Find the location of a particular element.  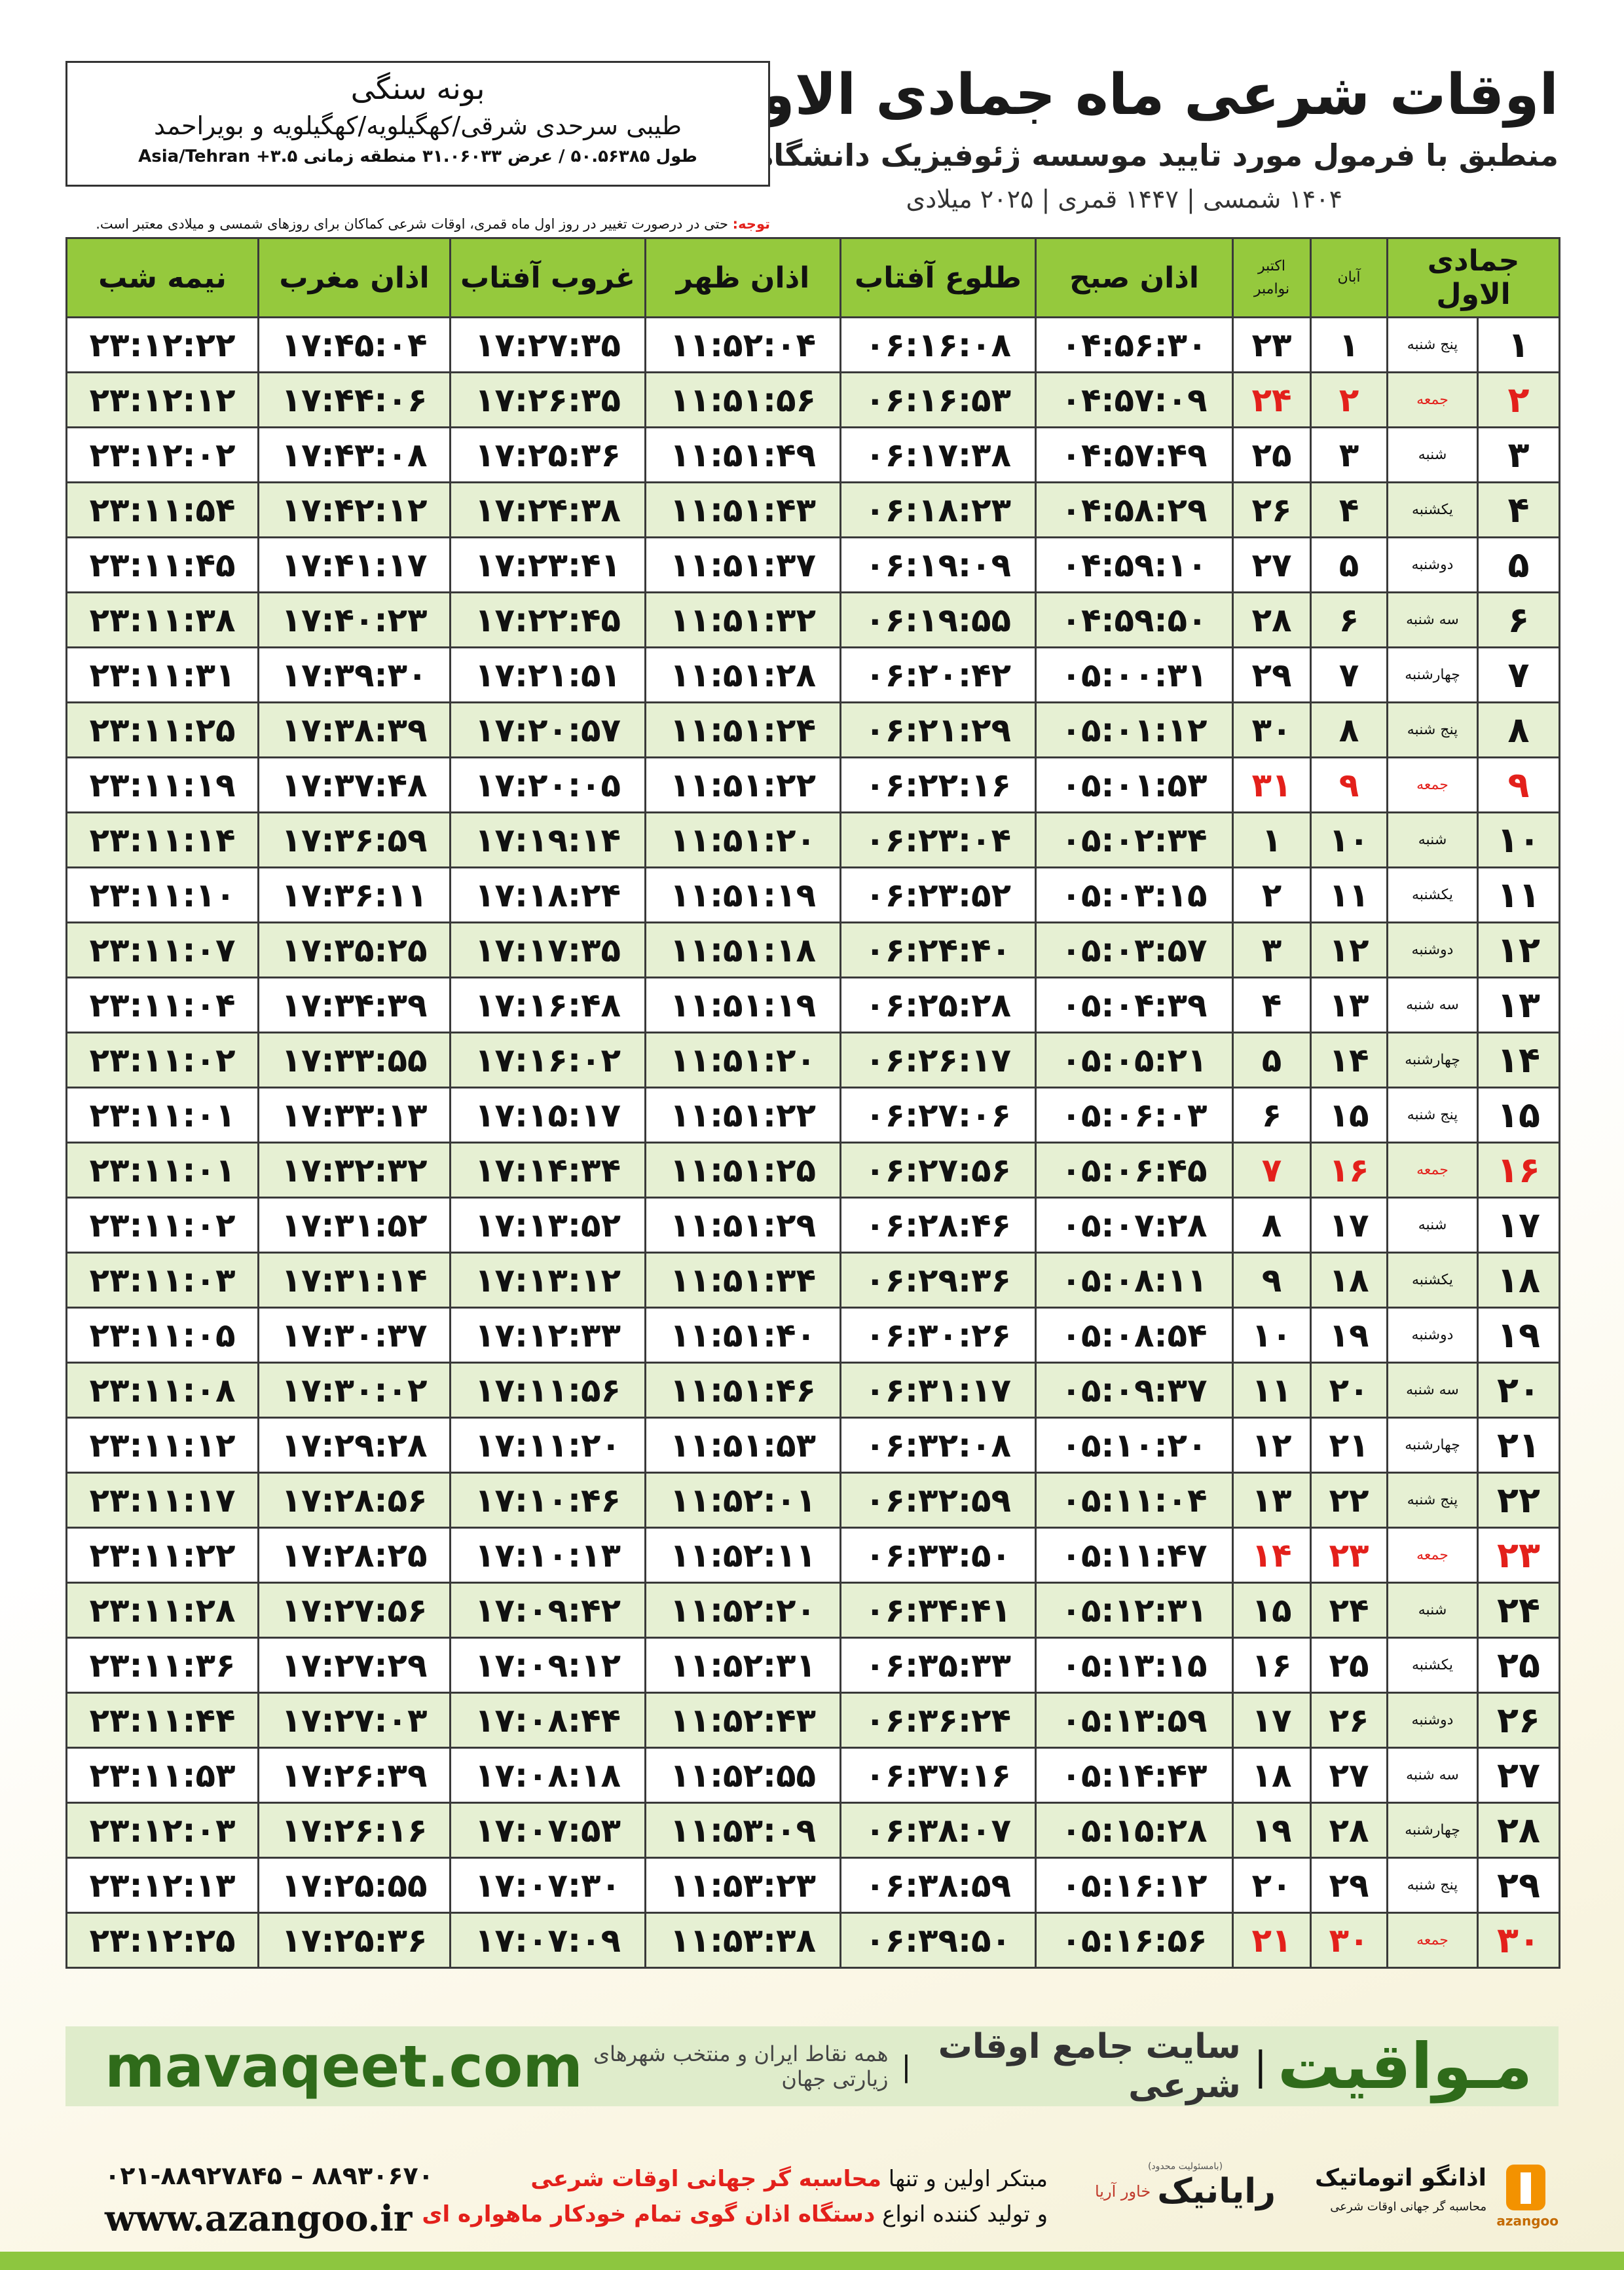

phone: ۰۲۱-۸۸۹۲۷۸۴۵ – ۸۸۹۳۰۶۷۰ is located at coordinates (269, 2175).